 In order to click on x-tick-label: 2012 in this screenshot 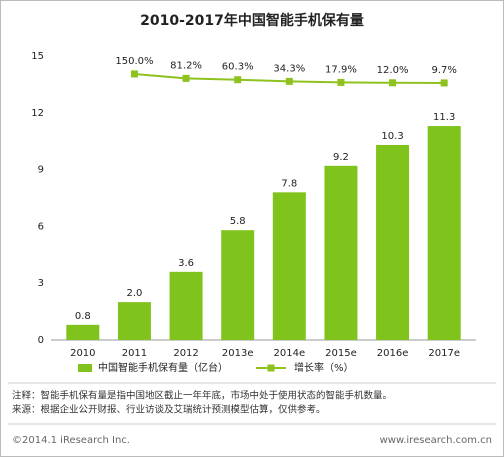, I will do `click(185, 353)`.